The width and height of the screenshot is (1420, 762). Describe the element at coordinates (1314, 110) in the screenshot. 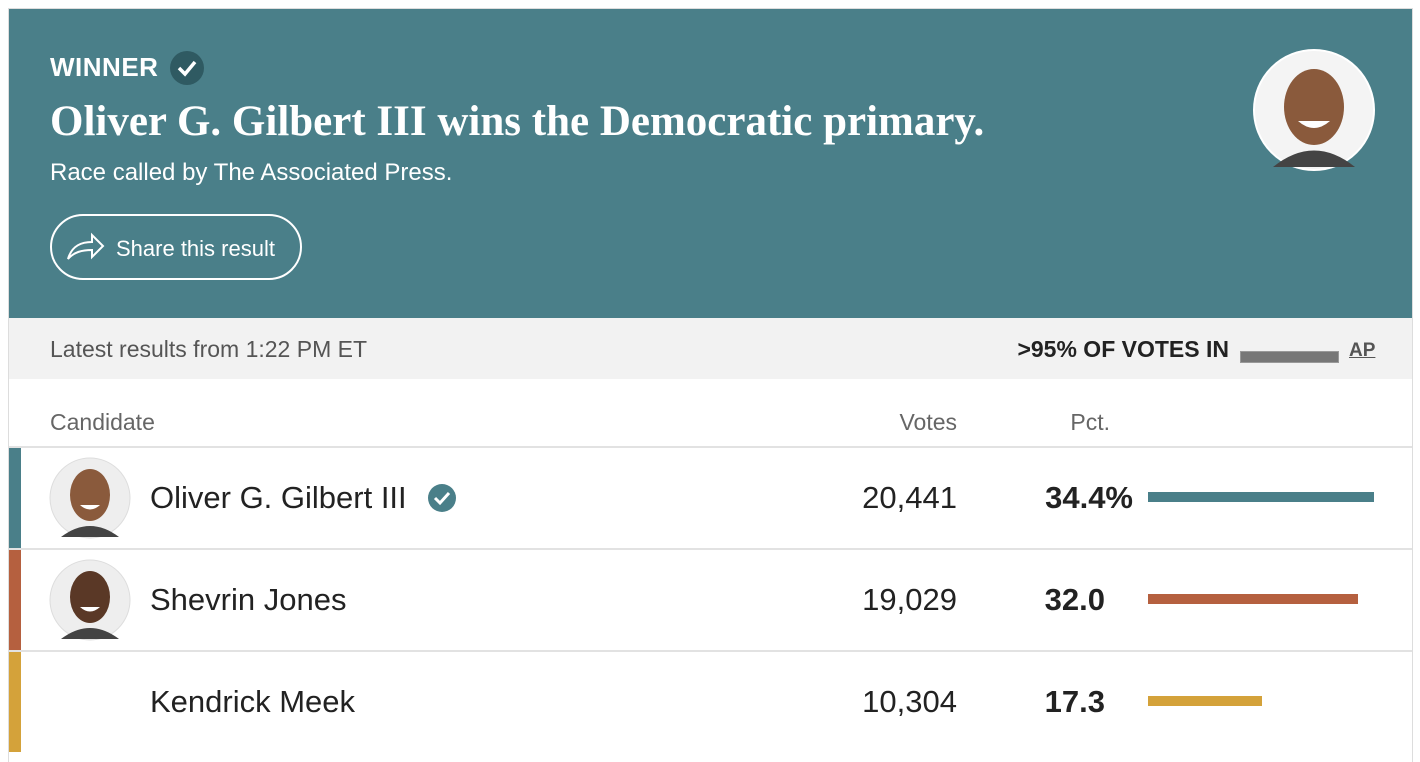

I see `winner-photo` at that location.